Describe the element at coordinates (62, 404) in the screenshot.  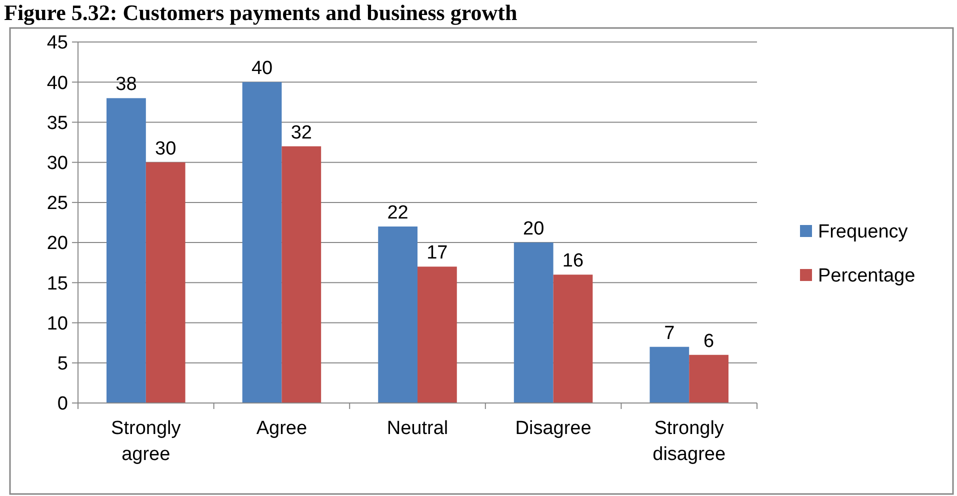
I see `y-tick-label: 0` at that location.